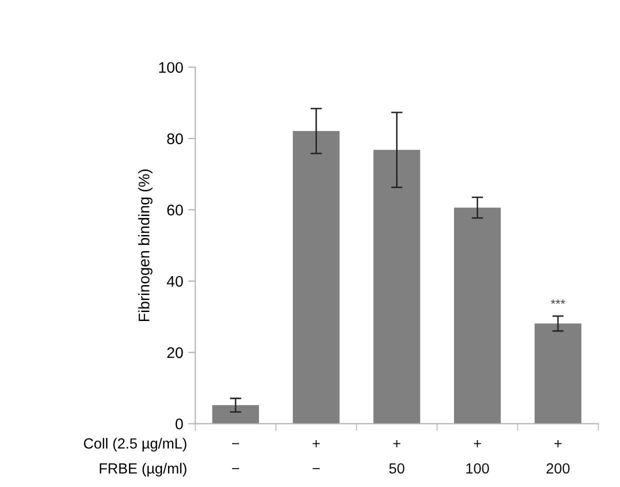  What do you see at coordinates (145, 246) in the screenshot?
I see `y-axis-title: Fibrinogen binding (%)` at bounding box center [145, 246].